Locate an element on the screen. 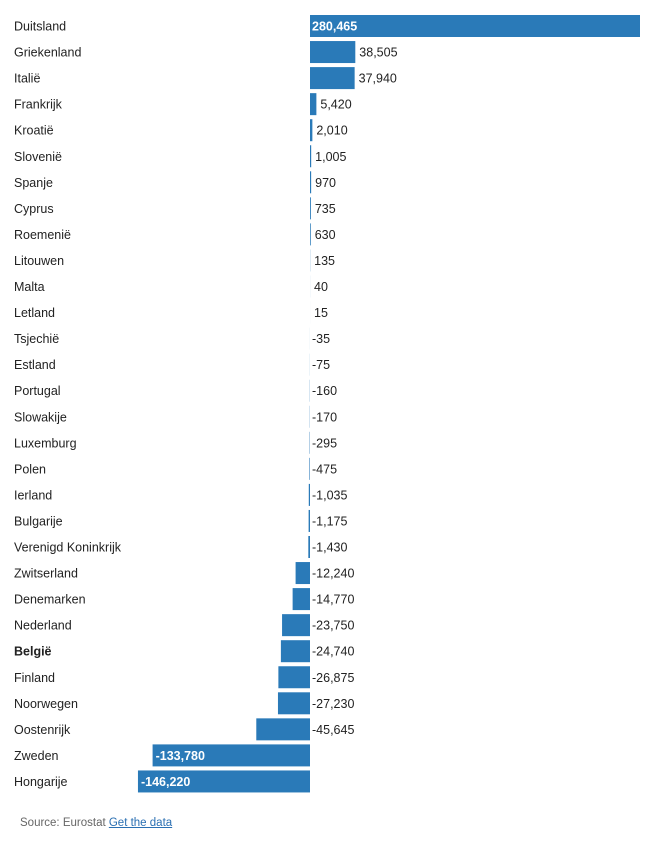 The height and width of the screenshot is (849, 650). value-label: -170 is located at coordinates (324, 417).